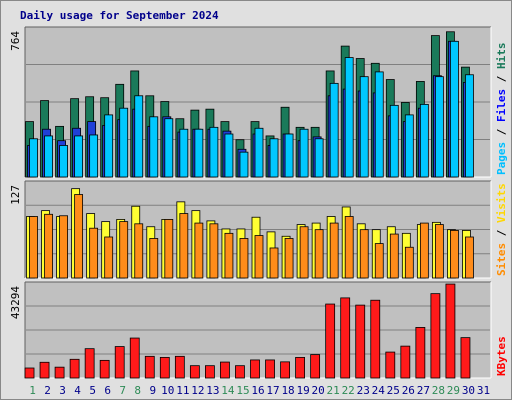  What do you see at coordinates (333, 390) in the screenshot?
I see `x-tick-label-21: 21` at bounding box center [333, 390].